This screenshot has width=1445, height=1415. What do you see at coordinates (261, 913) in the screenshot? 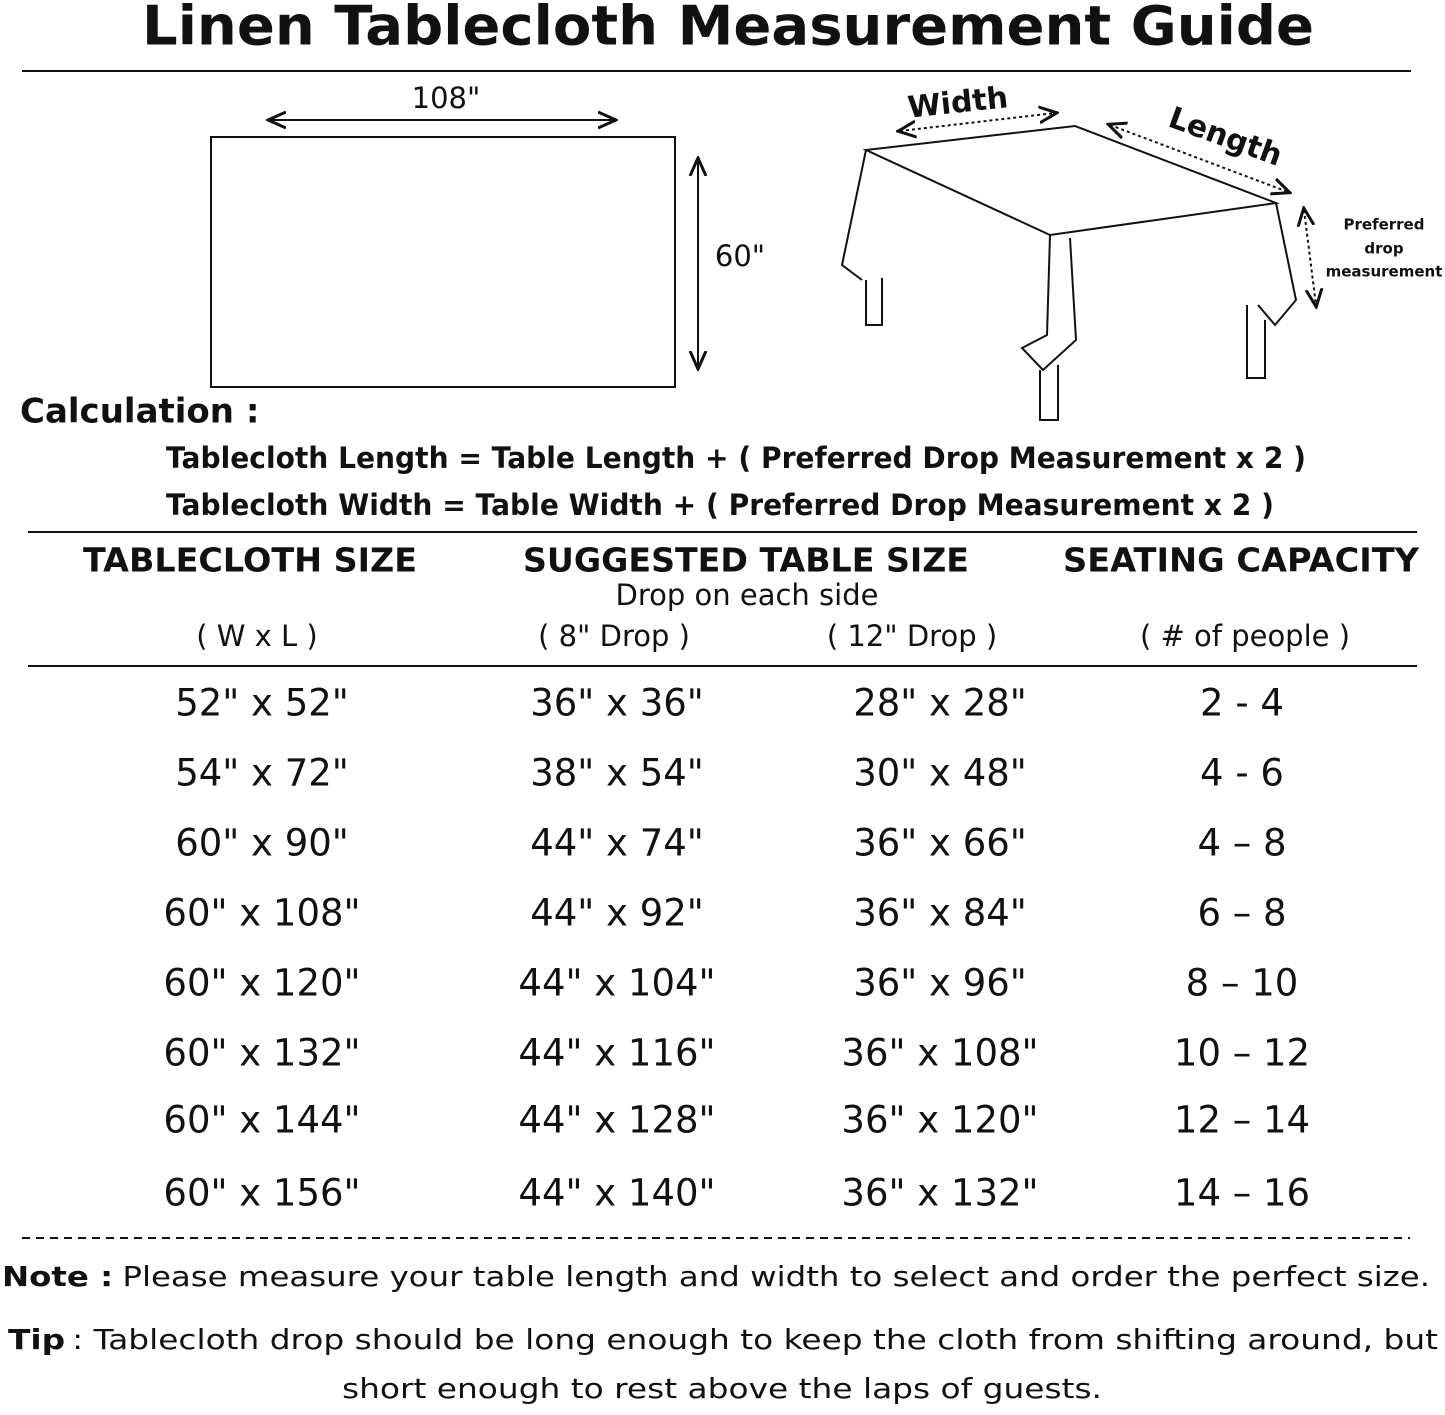
I see `table-cell: 60" x 108"` at bounding box center [261, 913].